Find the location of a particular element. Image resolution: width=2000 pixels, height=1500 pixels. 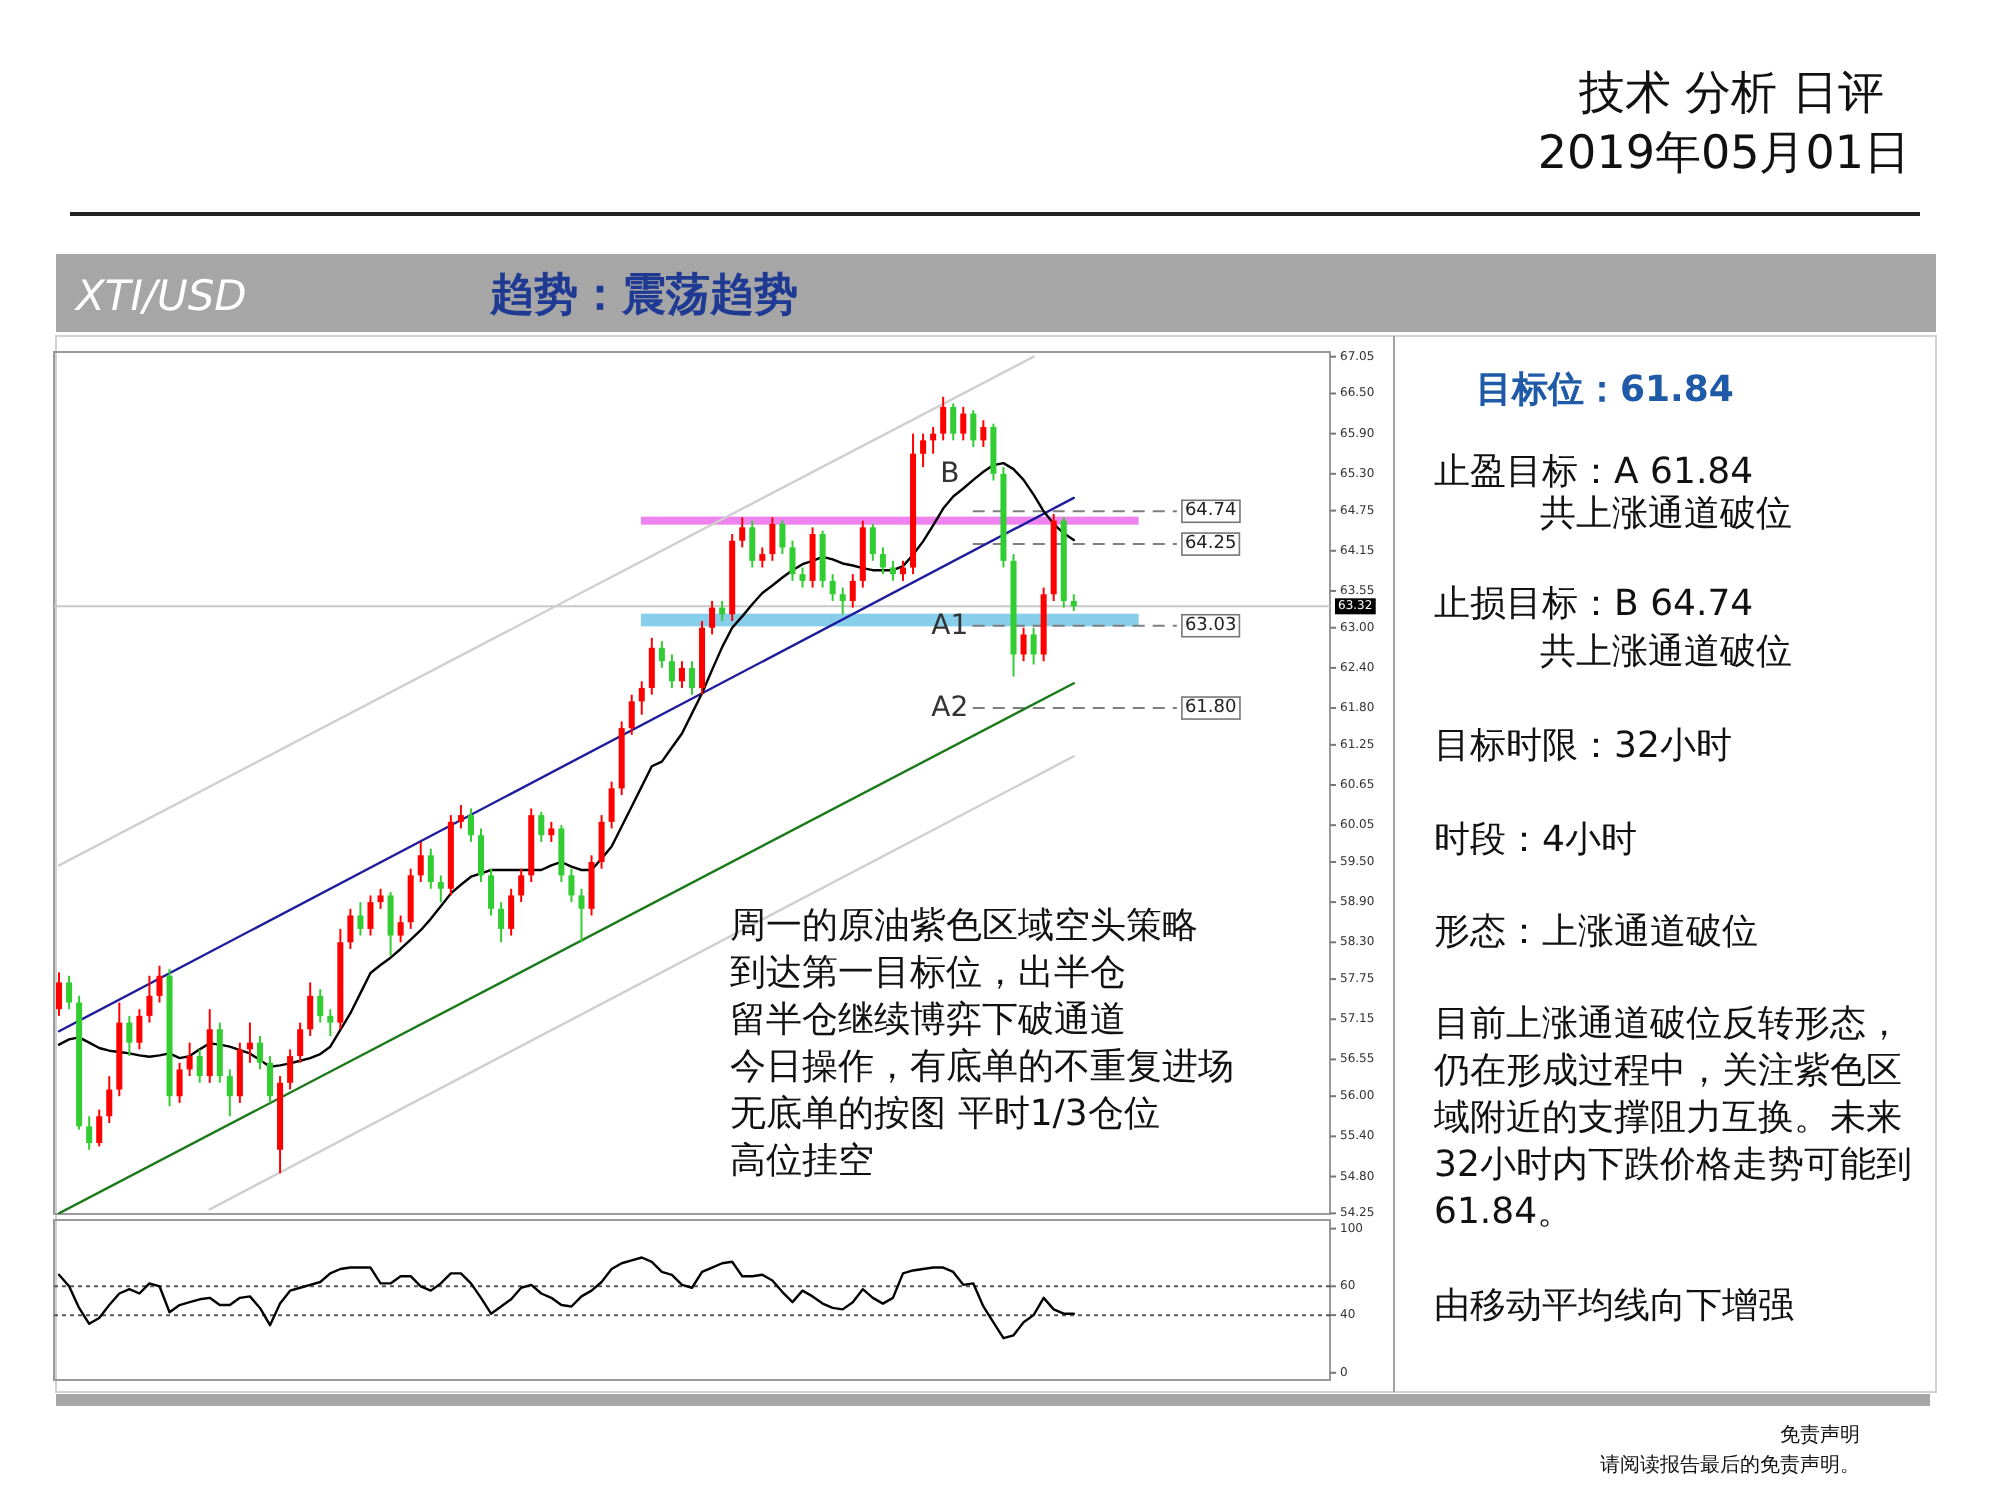

annotation: A2 is located at coordinates (950, 708).